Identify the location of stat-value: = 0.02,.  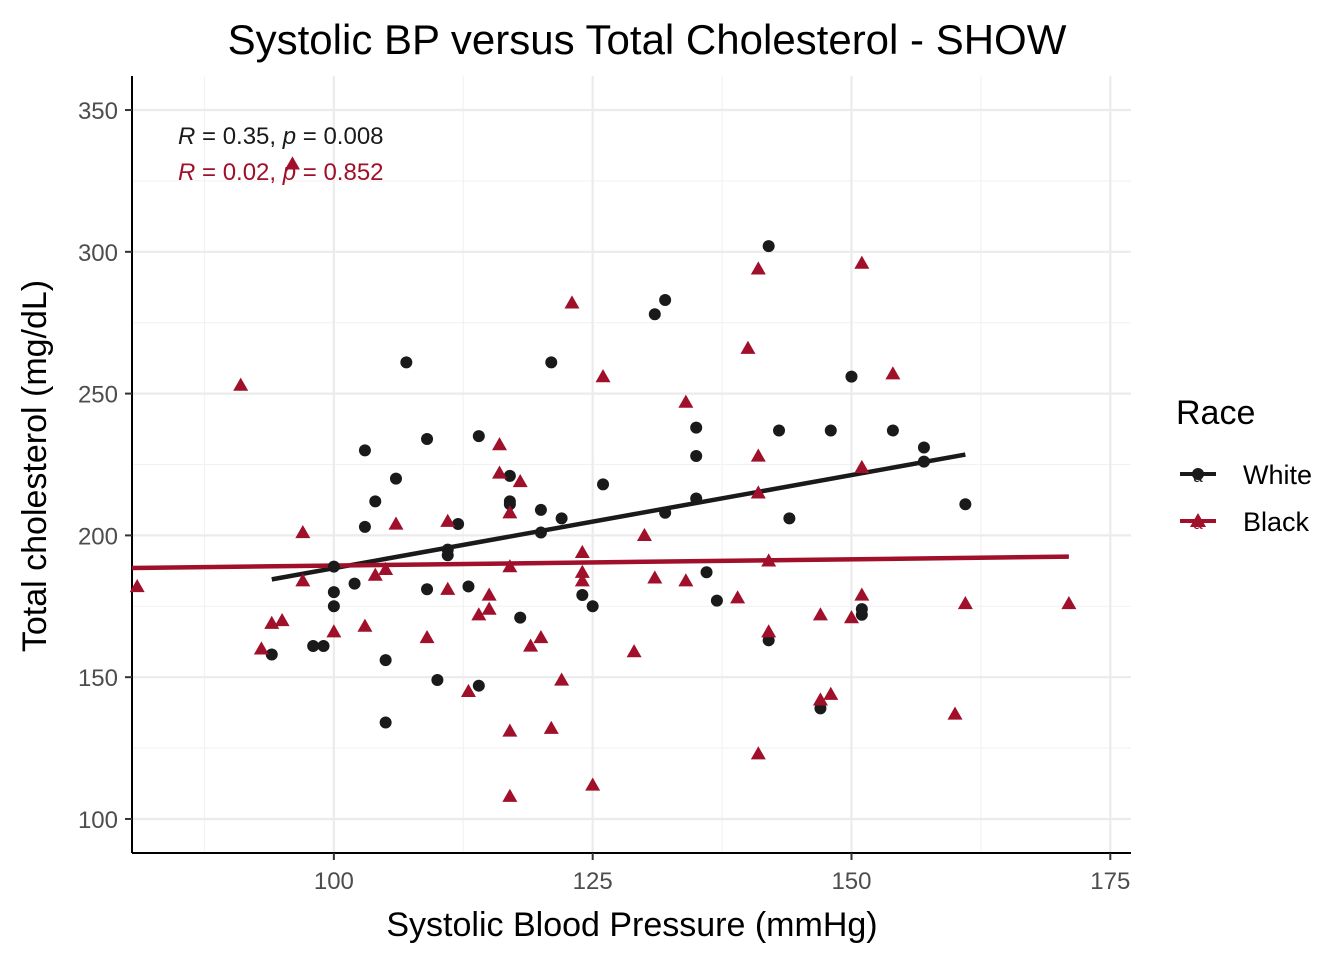
(238, 172).